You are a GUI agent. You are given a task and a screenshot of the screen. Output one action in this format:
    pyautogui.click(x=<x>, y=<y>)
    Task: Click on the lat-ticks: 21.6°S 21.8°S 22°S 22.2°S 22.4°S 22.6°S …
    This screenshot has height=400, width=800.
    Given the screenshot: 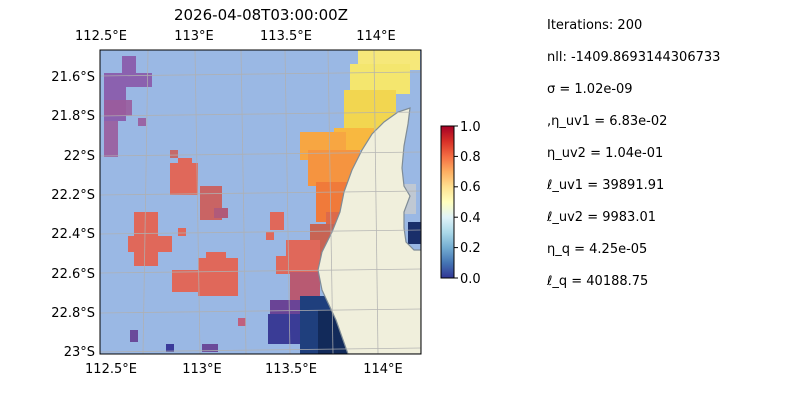 What is the action you would take?
    pyautogui.click(x=73, y=215)
    